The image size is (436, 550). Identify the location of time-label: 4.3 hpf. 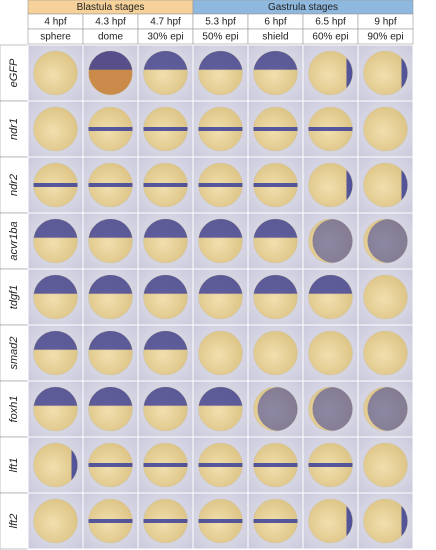
(110, 22).